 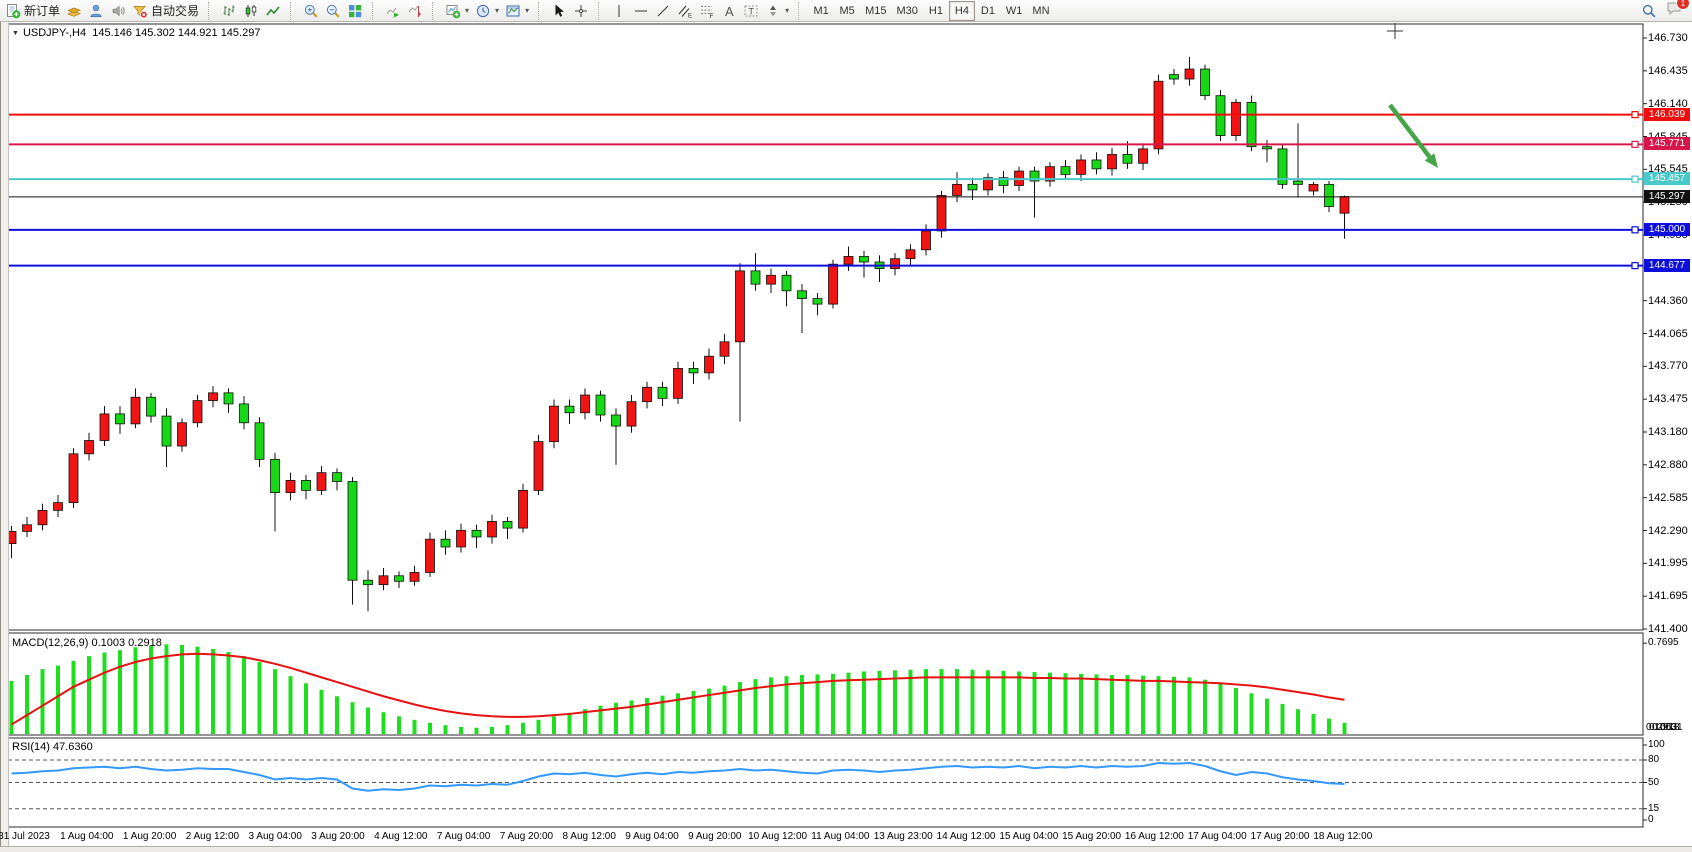 I want to click on price-tick-label: 141.400, so click(x=1668, y=629).